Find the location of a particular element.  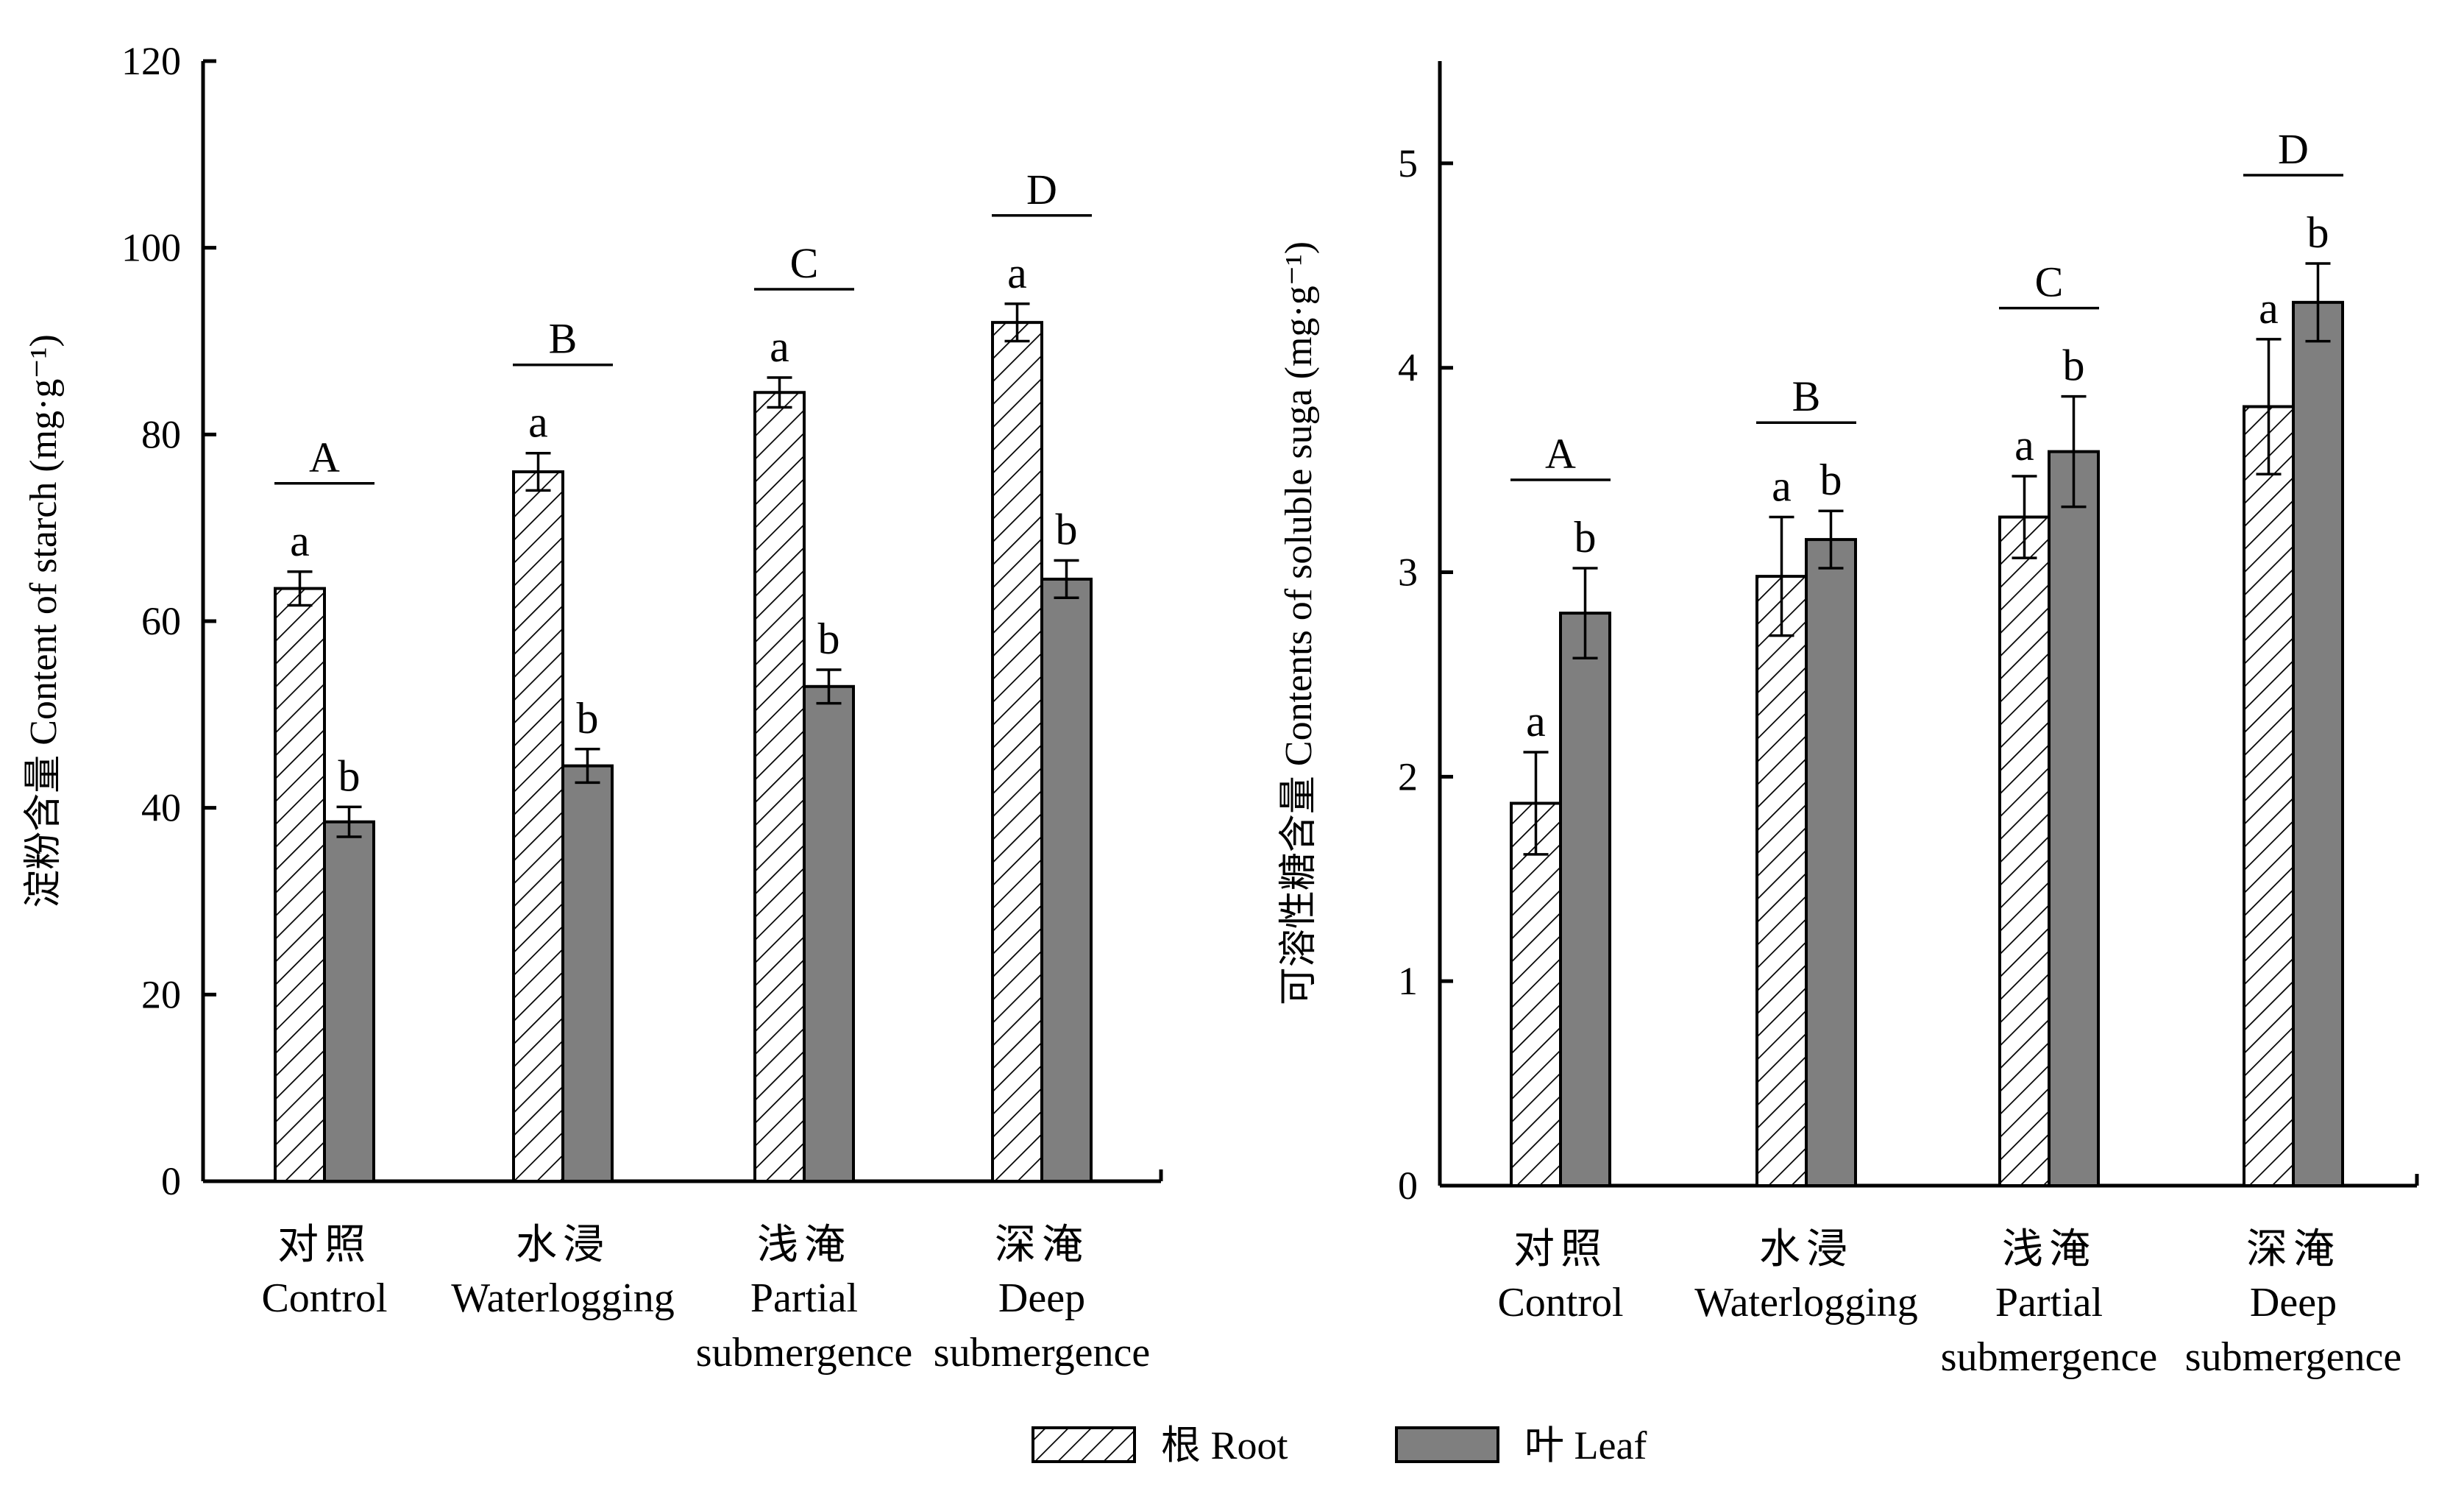

y-tick-label: 5 is located at coordinates (1408, 163).